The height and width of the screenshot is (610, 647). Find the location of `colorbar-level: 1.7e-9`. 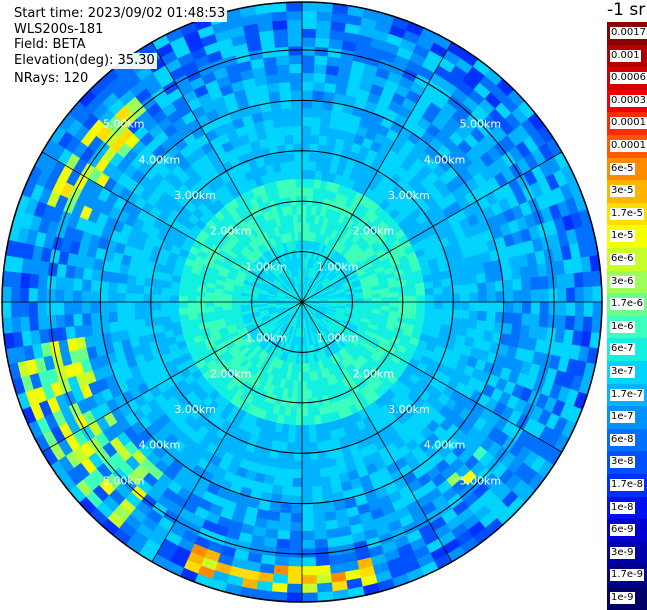

colorbar-level: 1.7e-9 is located at coordinates (627, 575).